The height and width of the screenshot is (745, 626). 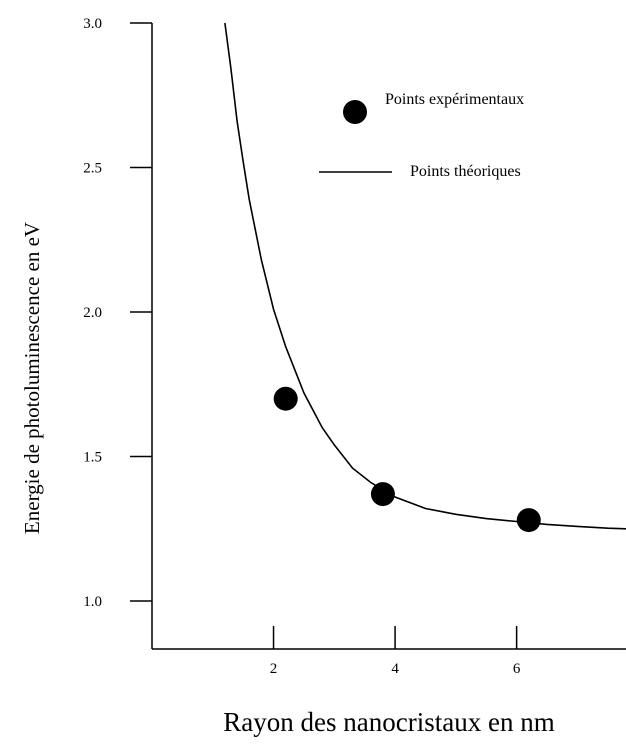 I want to click on y-tick-label: 1.5, so click(x=92, y=458).